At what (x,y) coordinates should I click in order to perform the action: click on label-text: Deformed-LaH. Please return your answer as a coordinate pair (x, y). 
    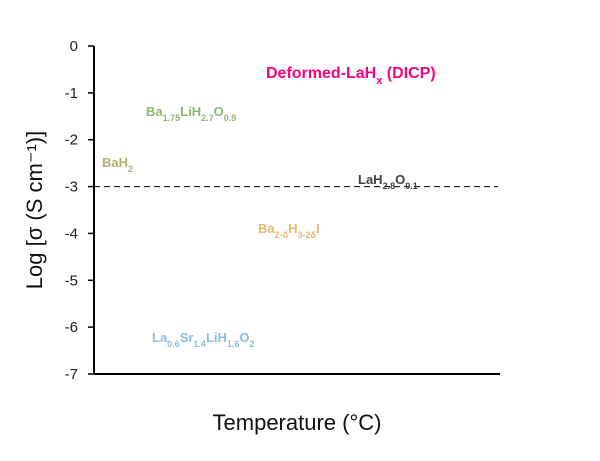
    Looking at the image, I should click on (321, 73).